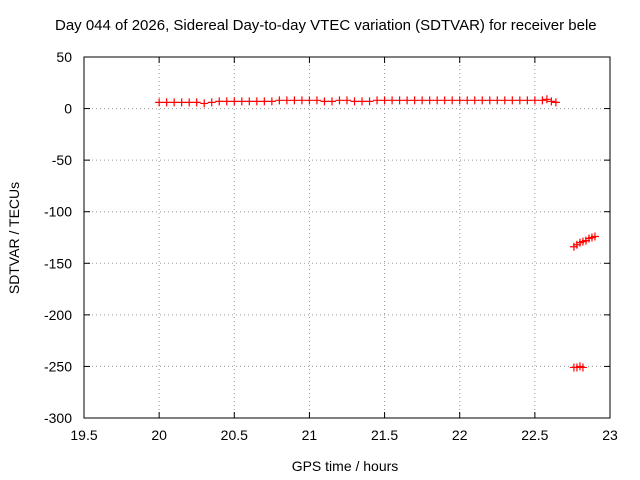 This screenshot has height=480, width=640. I want to click on x-tick-label: 22, so click(460, 435).